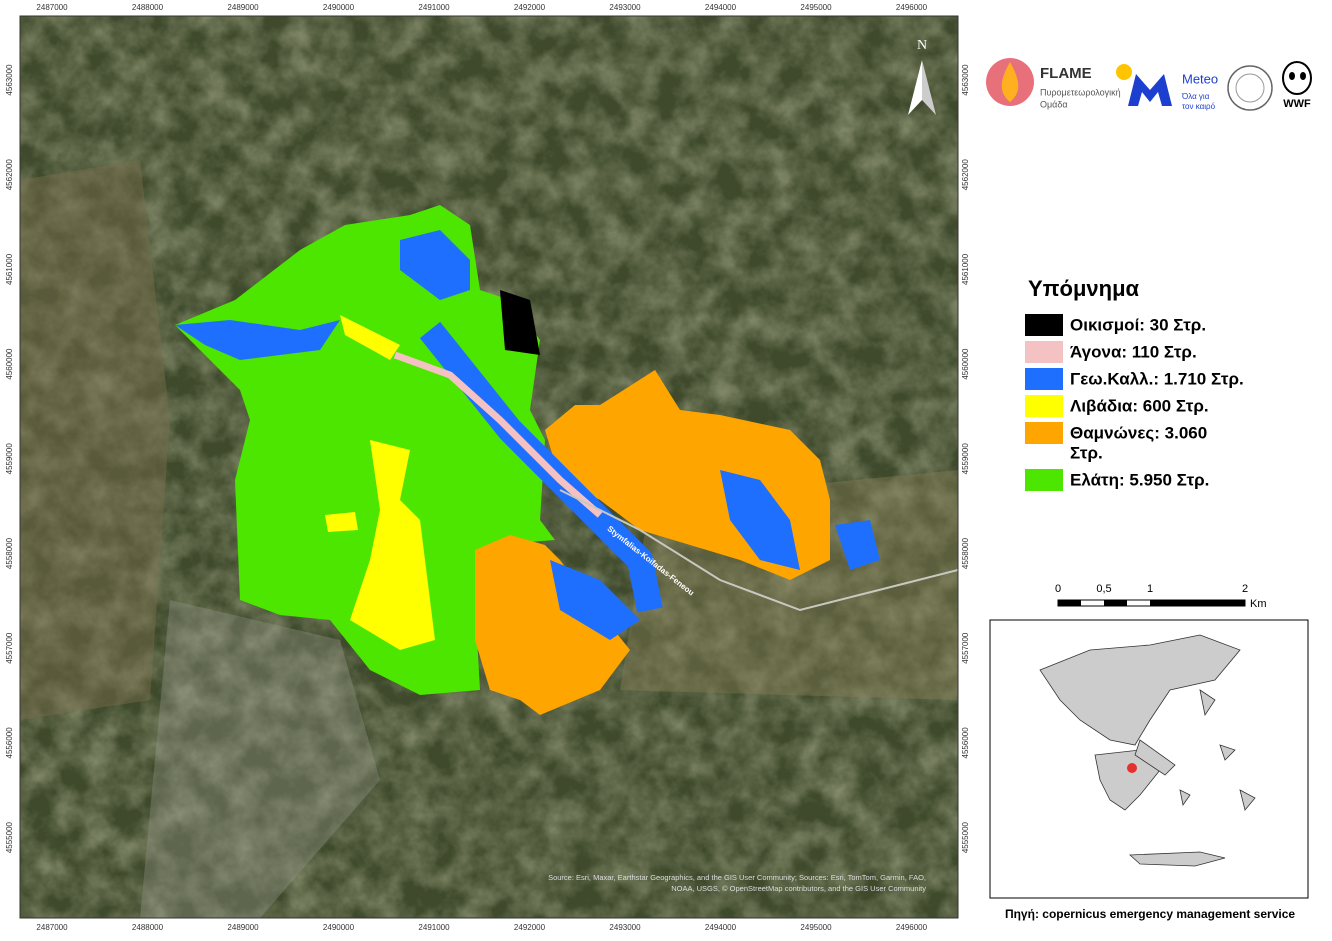  I want to click on meteo-icon, so click(1150, 90).